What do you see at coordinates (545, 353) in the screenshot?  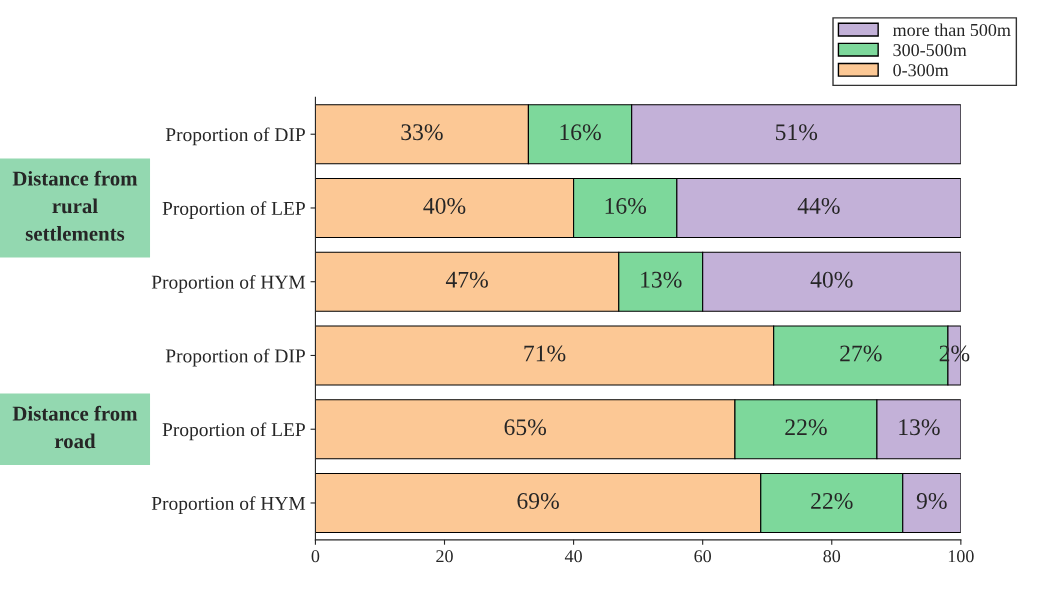 I see `data-label: 71%` at bounding box center [545, 353].